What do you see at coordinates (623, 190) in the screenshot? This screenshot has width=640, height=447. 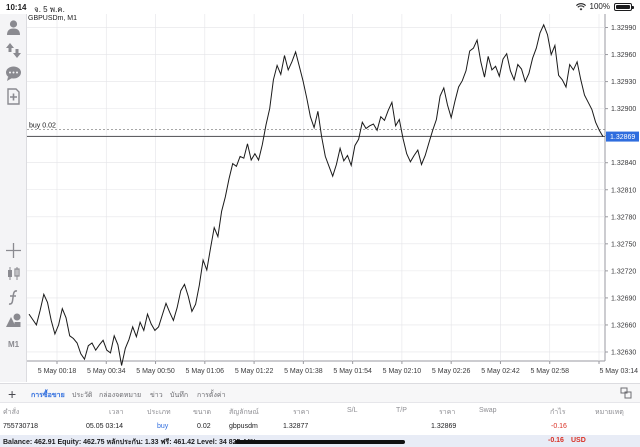 I see `y-tick-label: 1.32810` at bounding box center [623, 190].